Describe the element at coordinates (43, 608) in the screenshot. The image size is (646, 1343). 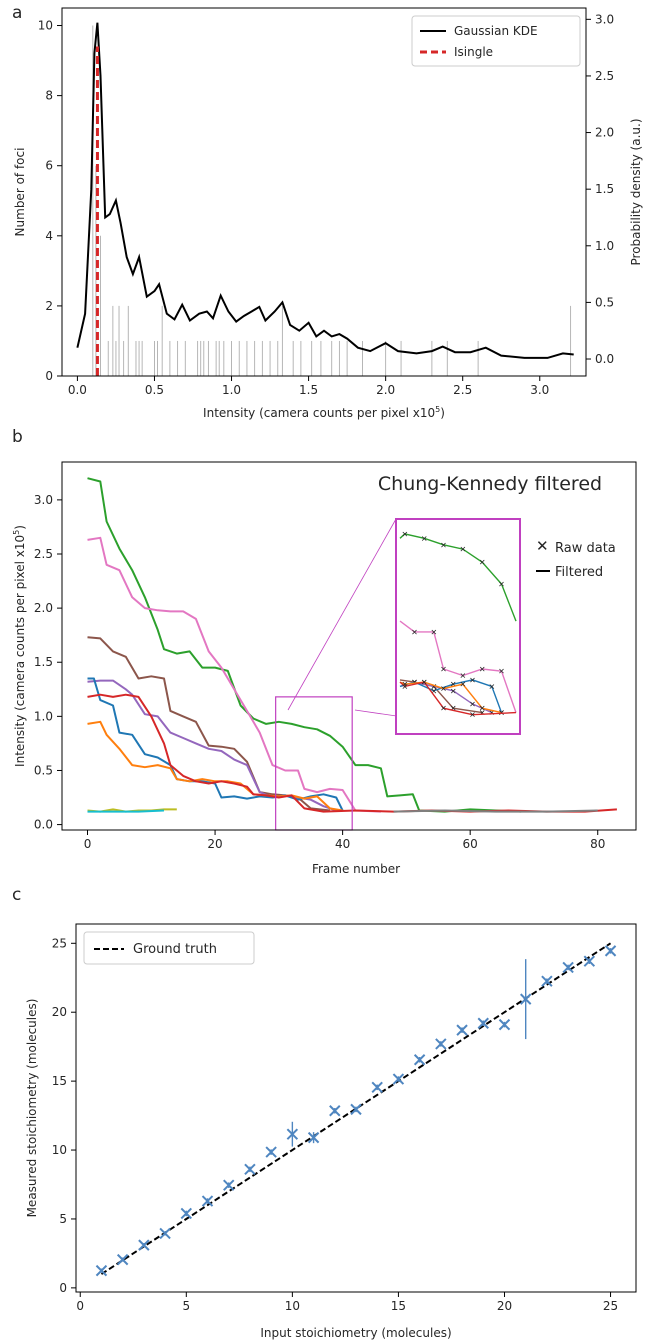
I see `panel-b-y-tick-label: 2.0` at that location.